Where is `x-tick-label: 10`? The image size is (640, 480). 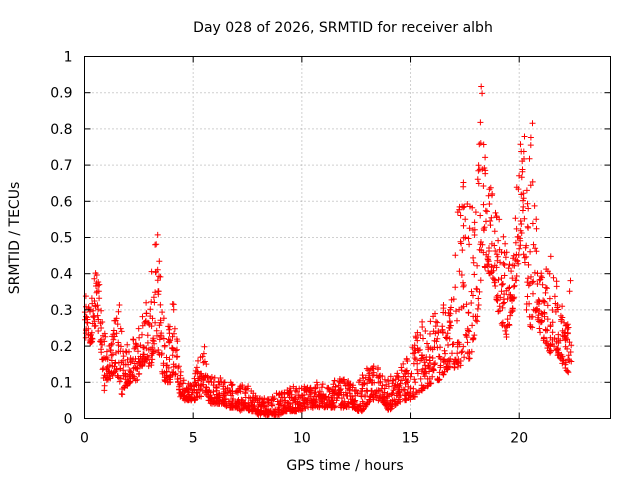 x-tick-label: 10 is located at coordinates (302, 439).